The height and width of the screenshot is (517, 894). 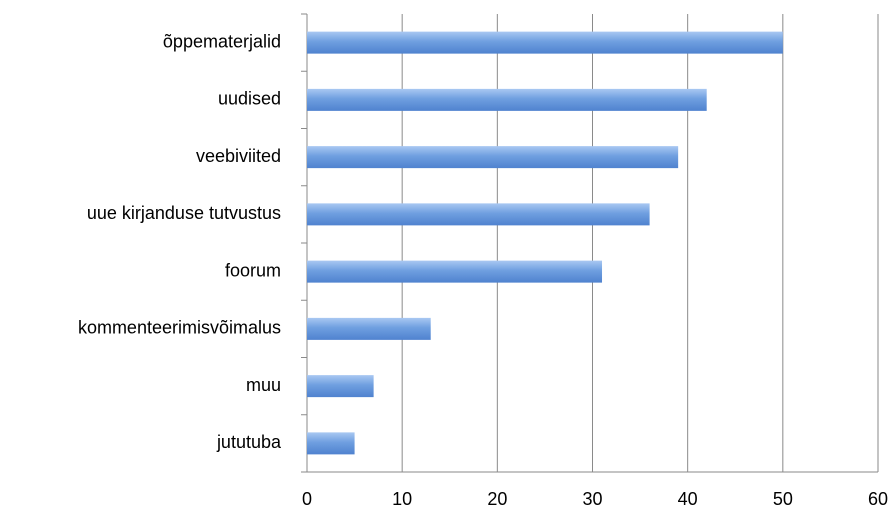 What do you see at coordinates (253, 270) in the screenshot?
I see `y-tick-label: foorum` at bounding box center [253, 270].